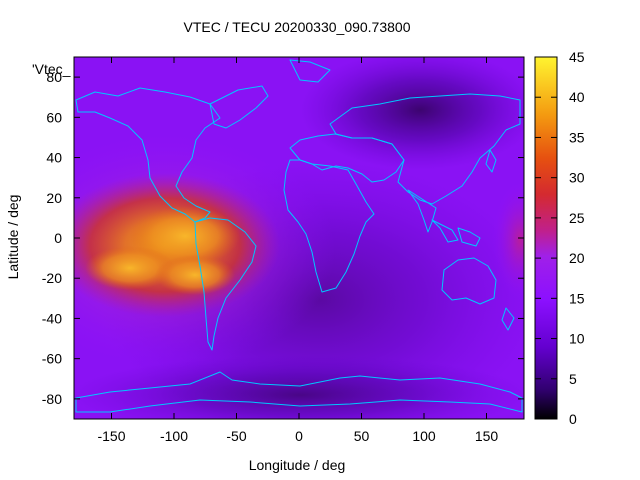 The height and width of the screenshot is (480, 640). Describe the element at coordinates (299, 436) in the screenshot. I see `x-tick-label: 0` at that location.